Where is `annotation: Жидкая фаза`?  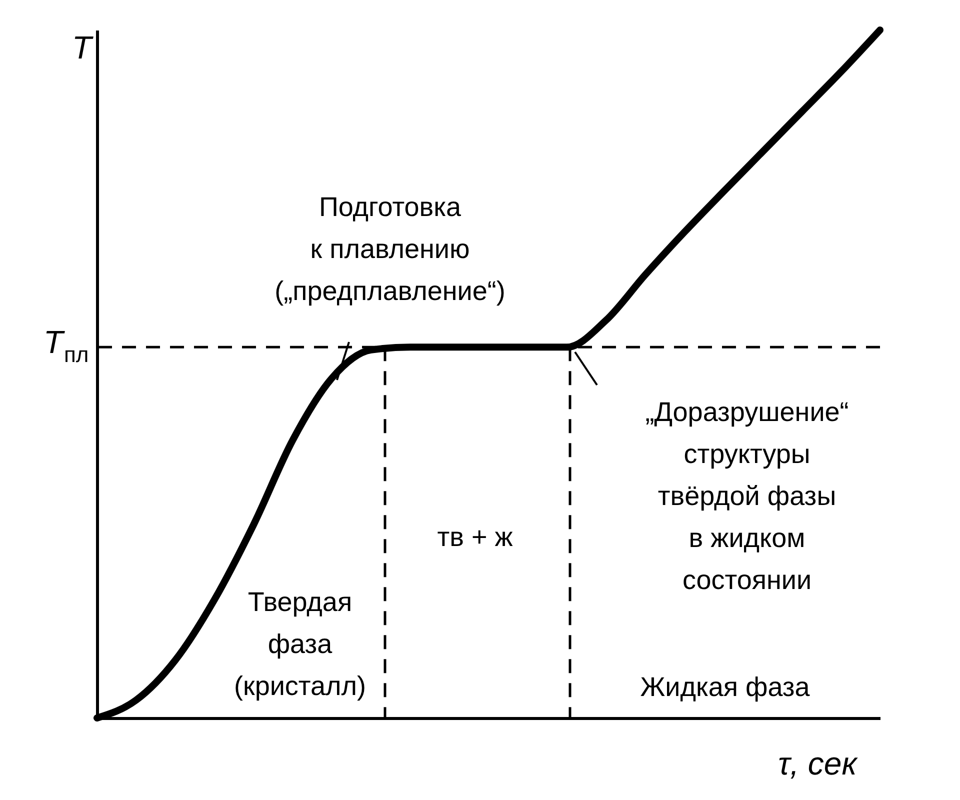
annotation: Жидкая фаза is located at coordinates (725, 687).